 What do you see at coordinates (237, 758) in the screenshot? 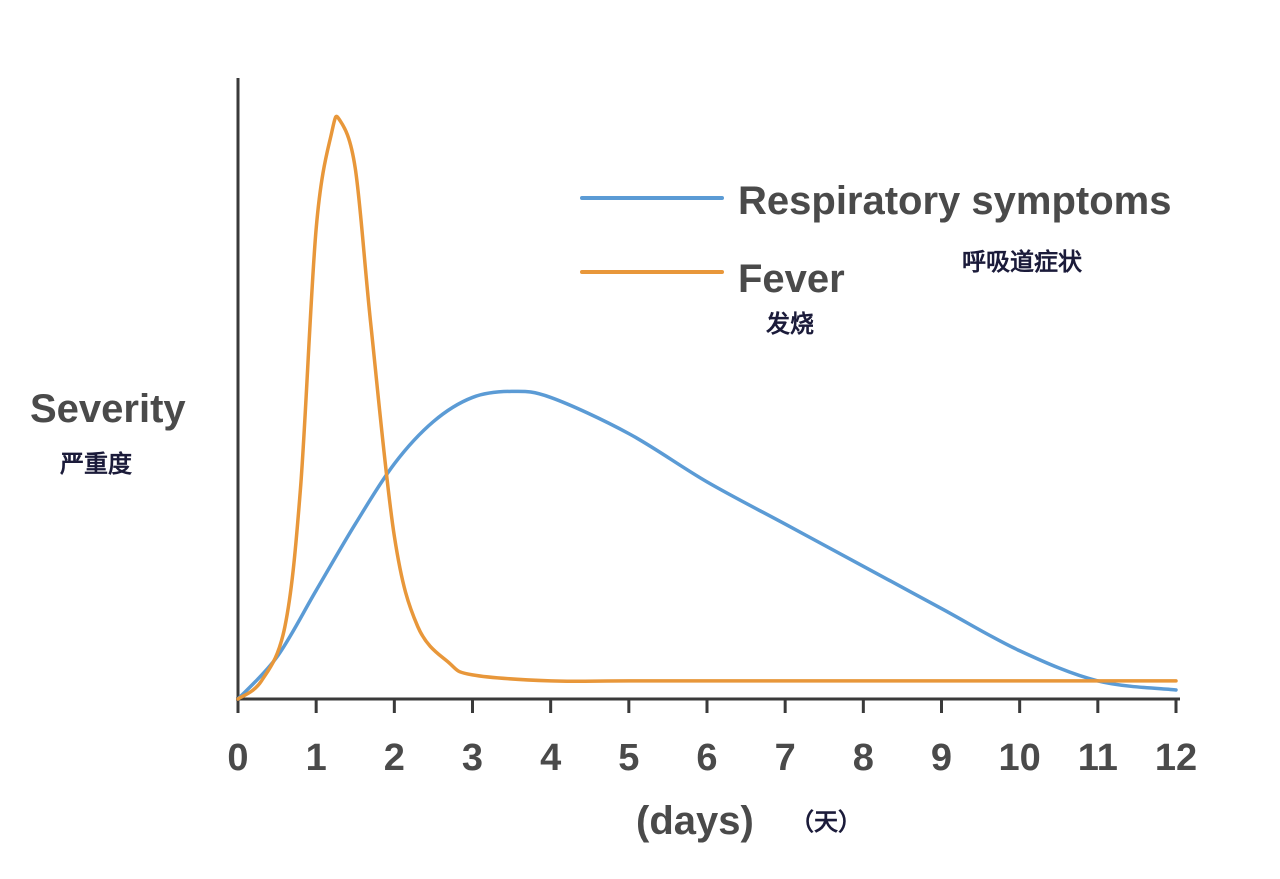
I see `x-tick-label-0: 0` at bounding box center [237, 758].